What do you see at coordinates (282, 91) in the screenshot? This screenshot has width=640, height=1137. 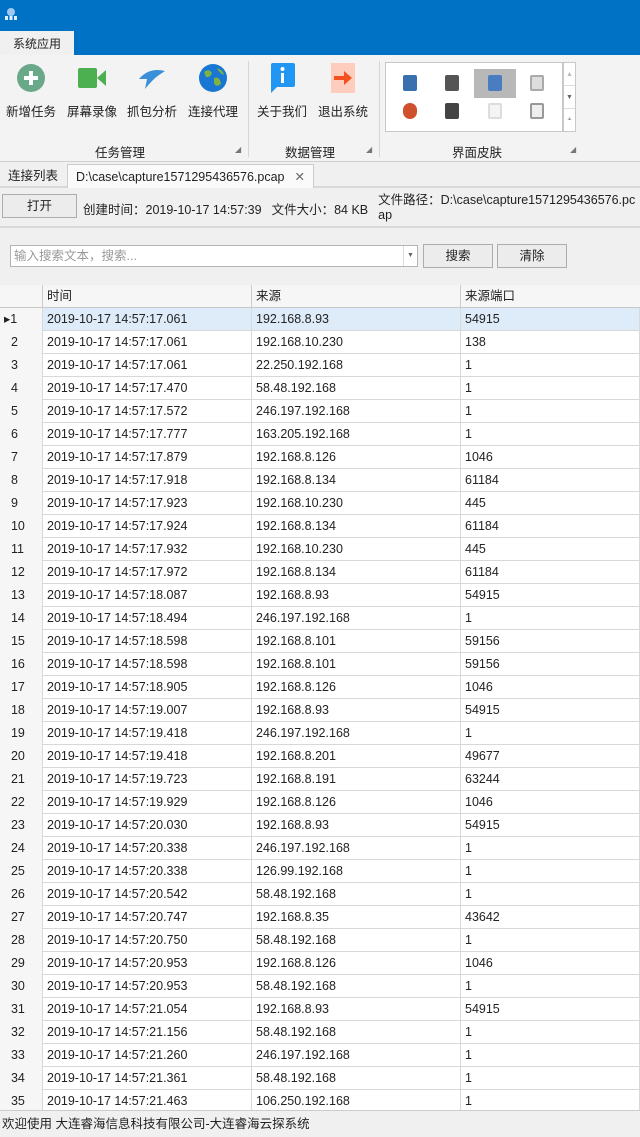 I see `about-us-button: 关于我们` at bounding box center [282, 91].